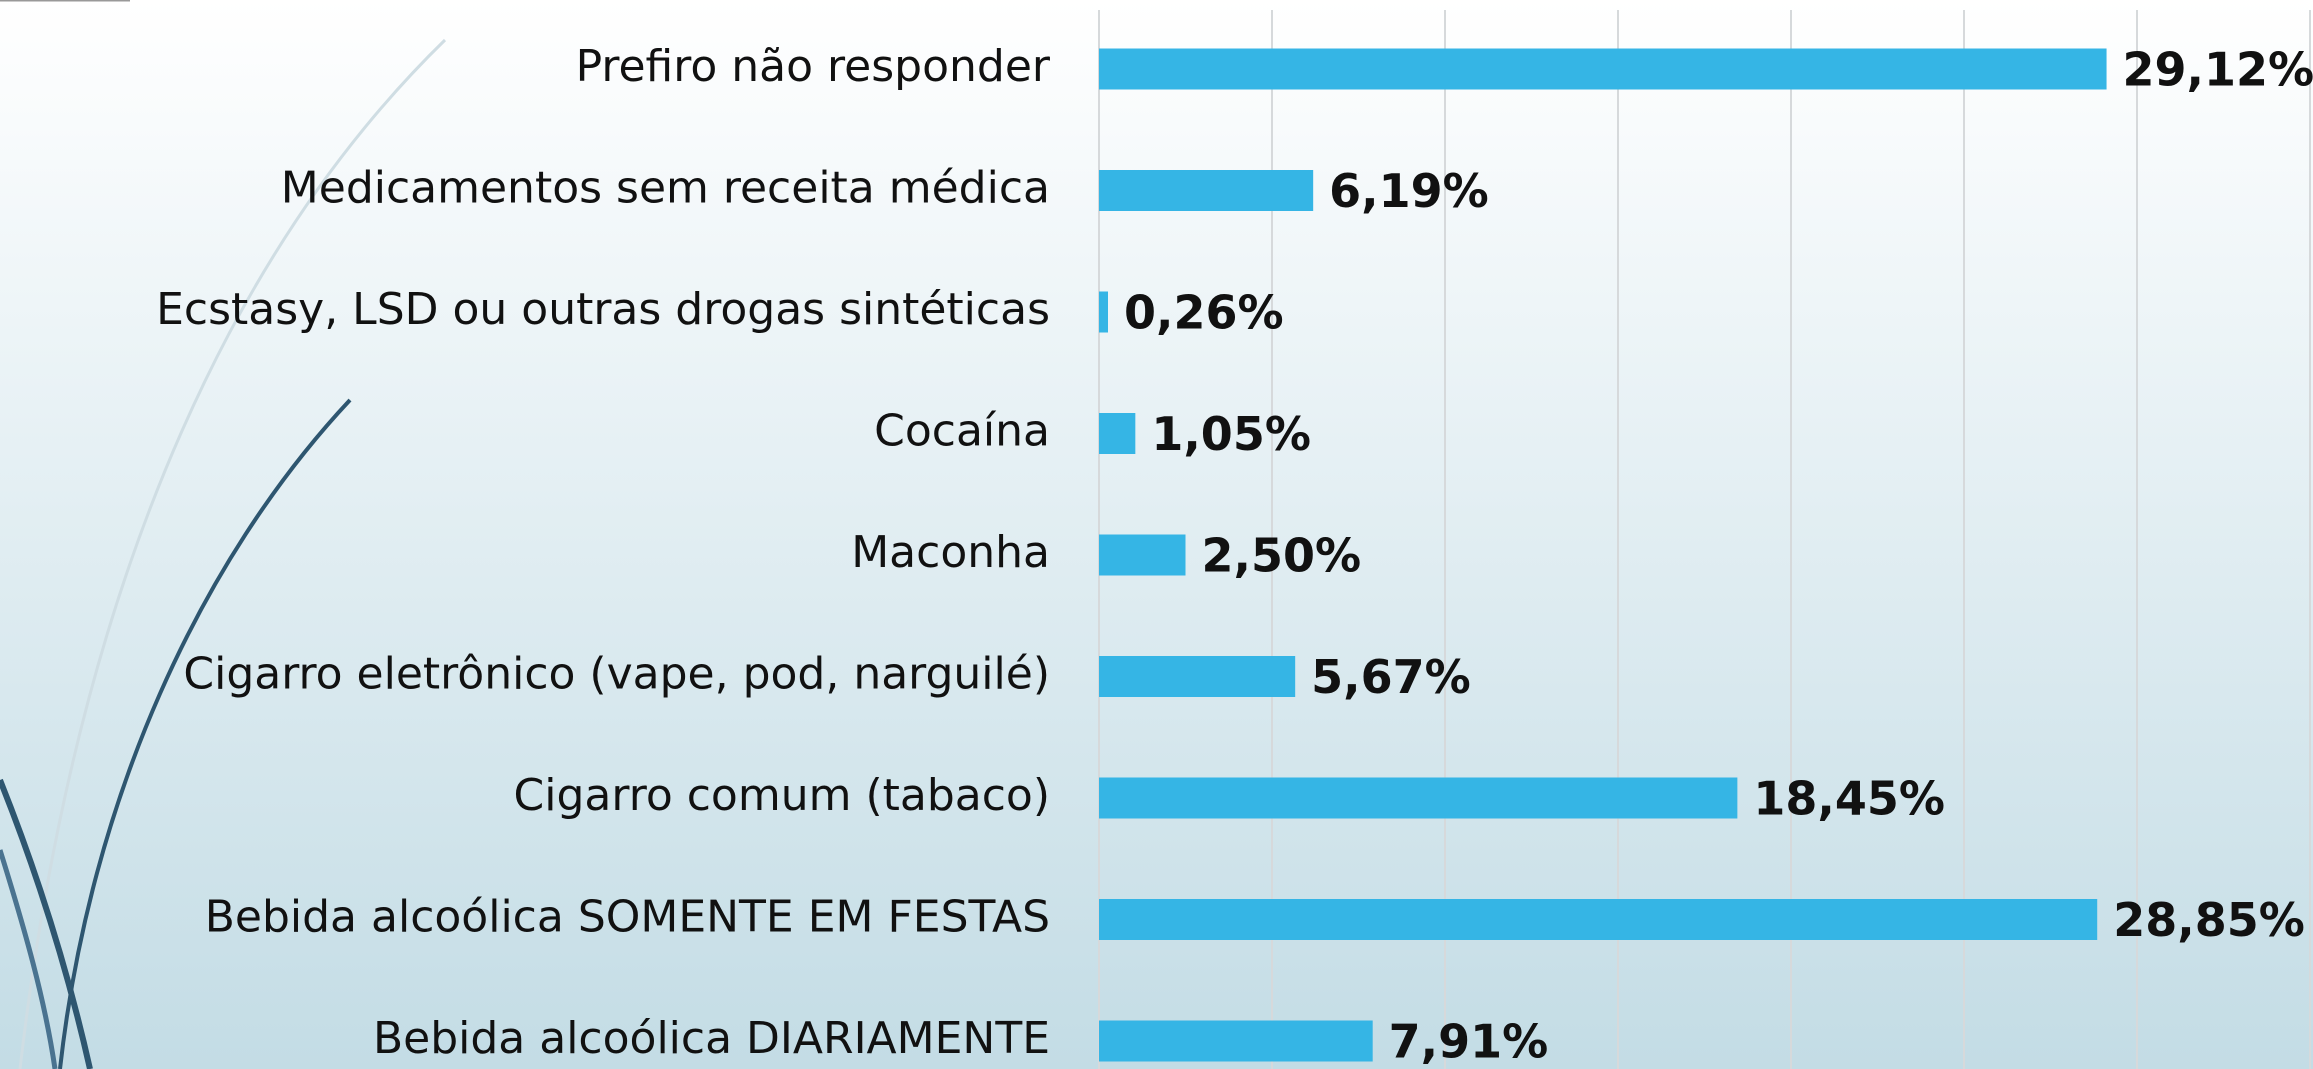  What do you see at coordinates (950, 552) in the screenshot?
I see `category-label: Maconha` at bounding box center [950, 552].